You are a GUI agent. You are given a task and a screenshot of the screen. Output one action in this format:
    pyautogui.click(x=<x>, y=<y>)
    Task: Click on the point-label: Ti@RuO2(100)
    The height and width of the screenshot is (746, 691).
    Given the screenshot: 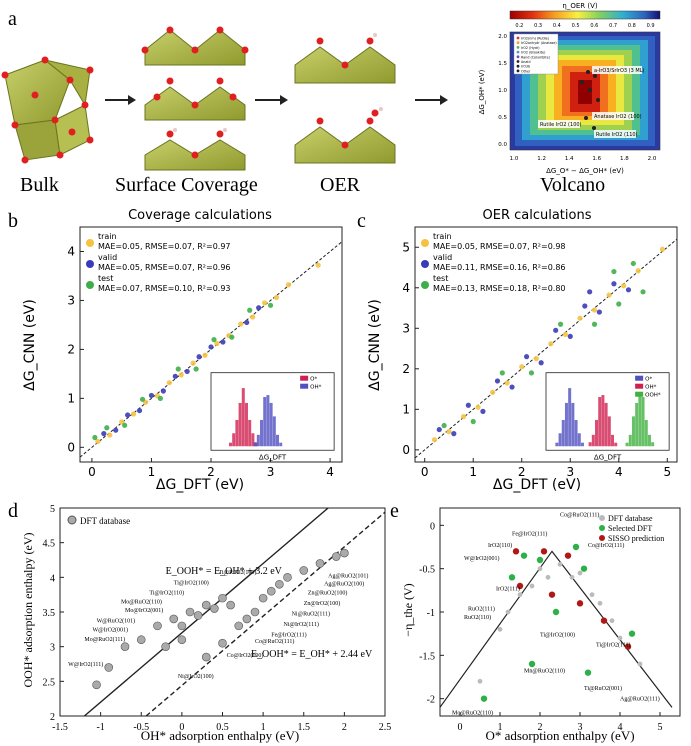 What is the action you would take?
    pyautogui.click(x=237, y=572)
    